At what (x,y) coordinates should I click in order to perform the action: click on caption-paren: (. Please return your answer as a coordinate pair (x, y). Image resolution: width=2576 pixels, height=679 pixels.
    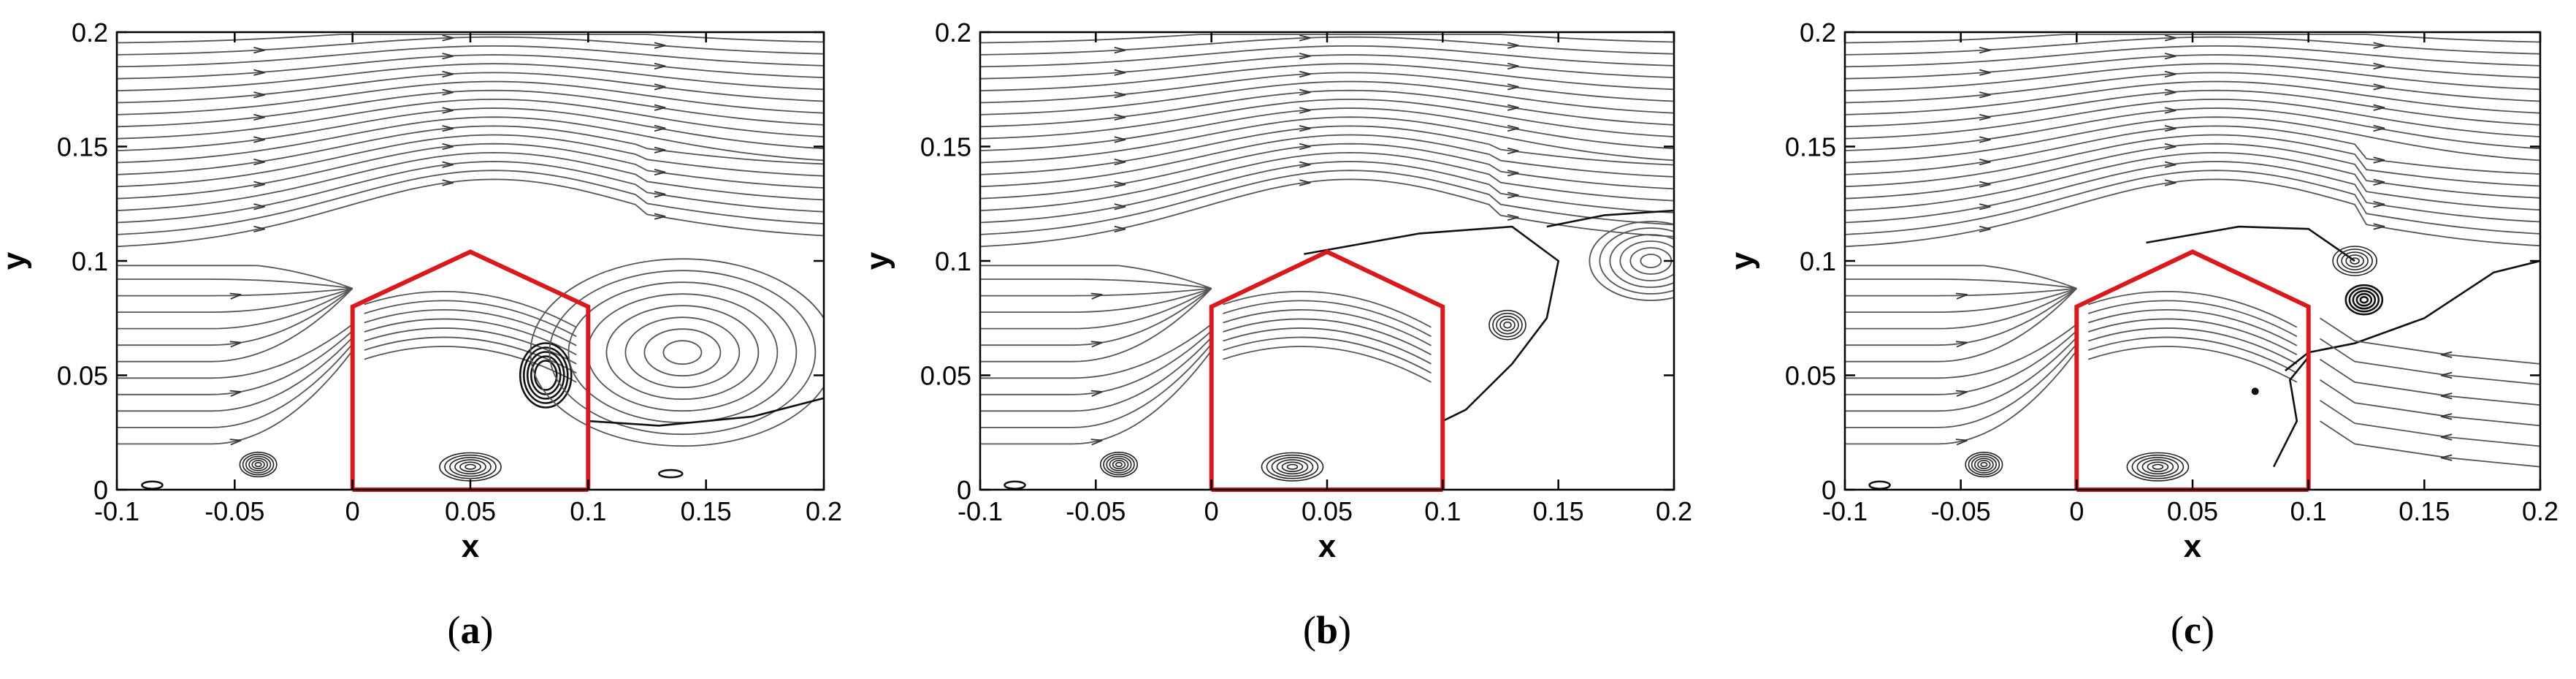
    Looking at the image, I should click on (2177, 630).